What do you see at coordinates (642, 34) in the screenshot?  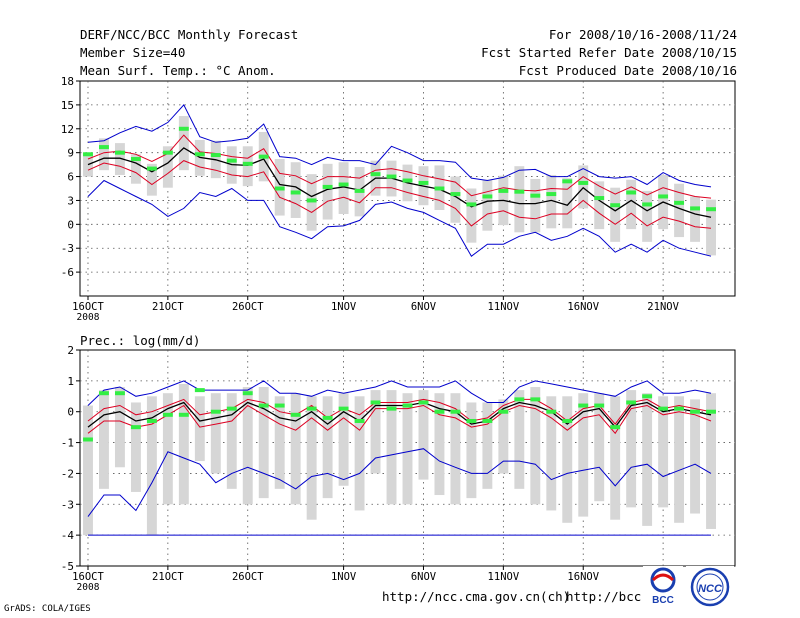 I see `forecast-period: For 2008/10/16-2008/11/24` at bounding box center [642, 34].